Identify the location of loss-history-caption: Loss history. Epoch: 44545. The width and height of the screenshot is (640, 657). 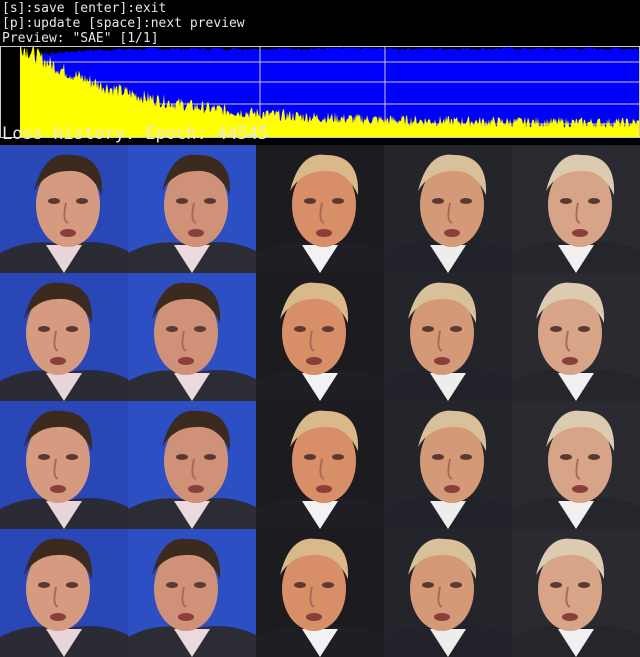
(135, 134).